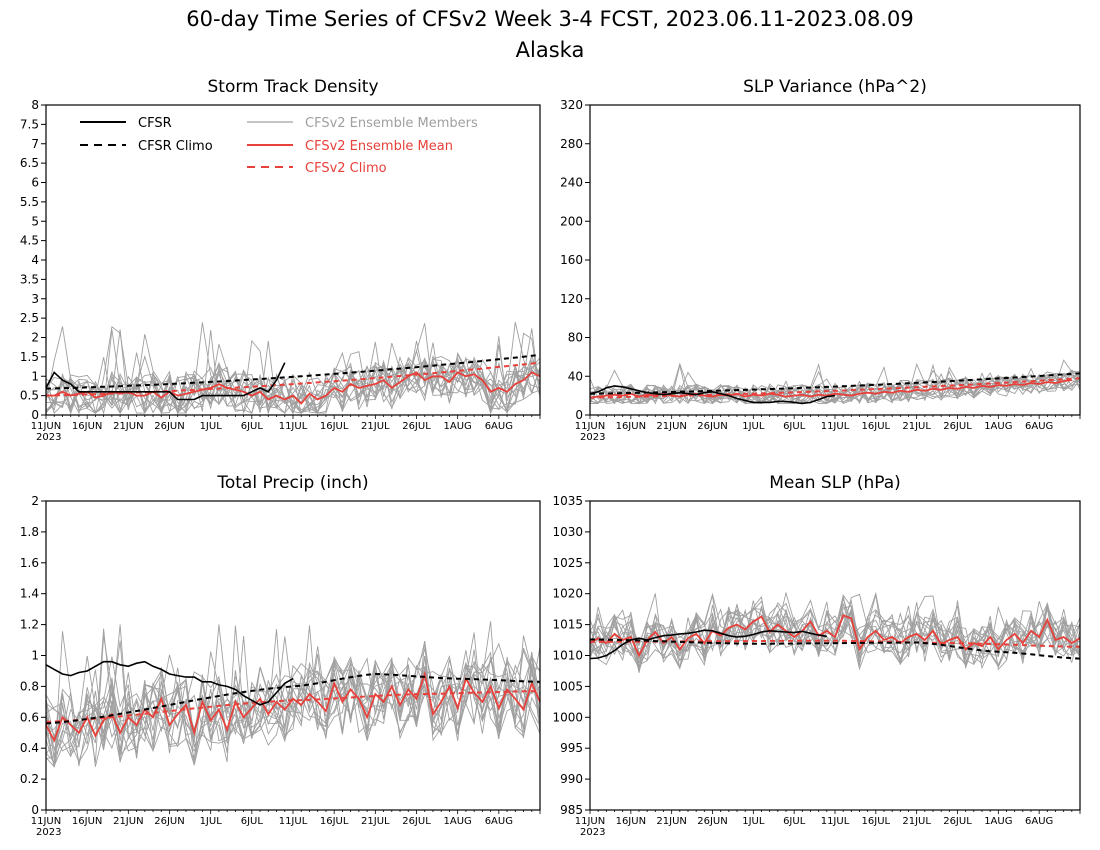  Describe the element at coordinates (29, 318) in the screenshot. I see `y-tick-label: 2.5` at that location.